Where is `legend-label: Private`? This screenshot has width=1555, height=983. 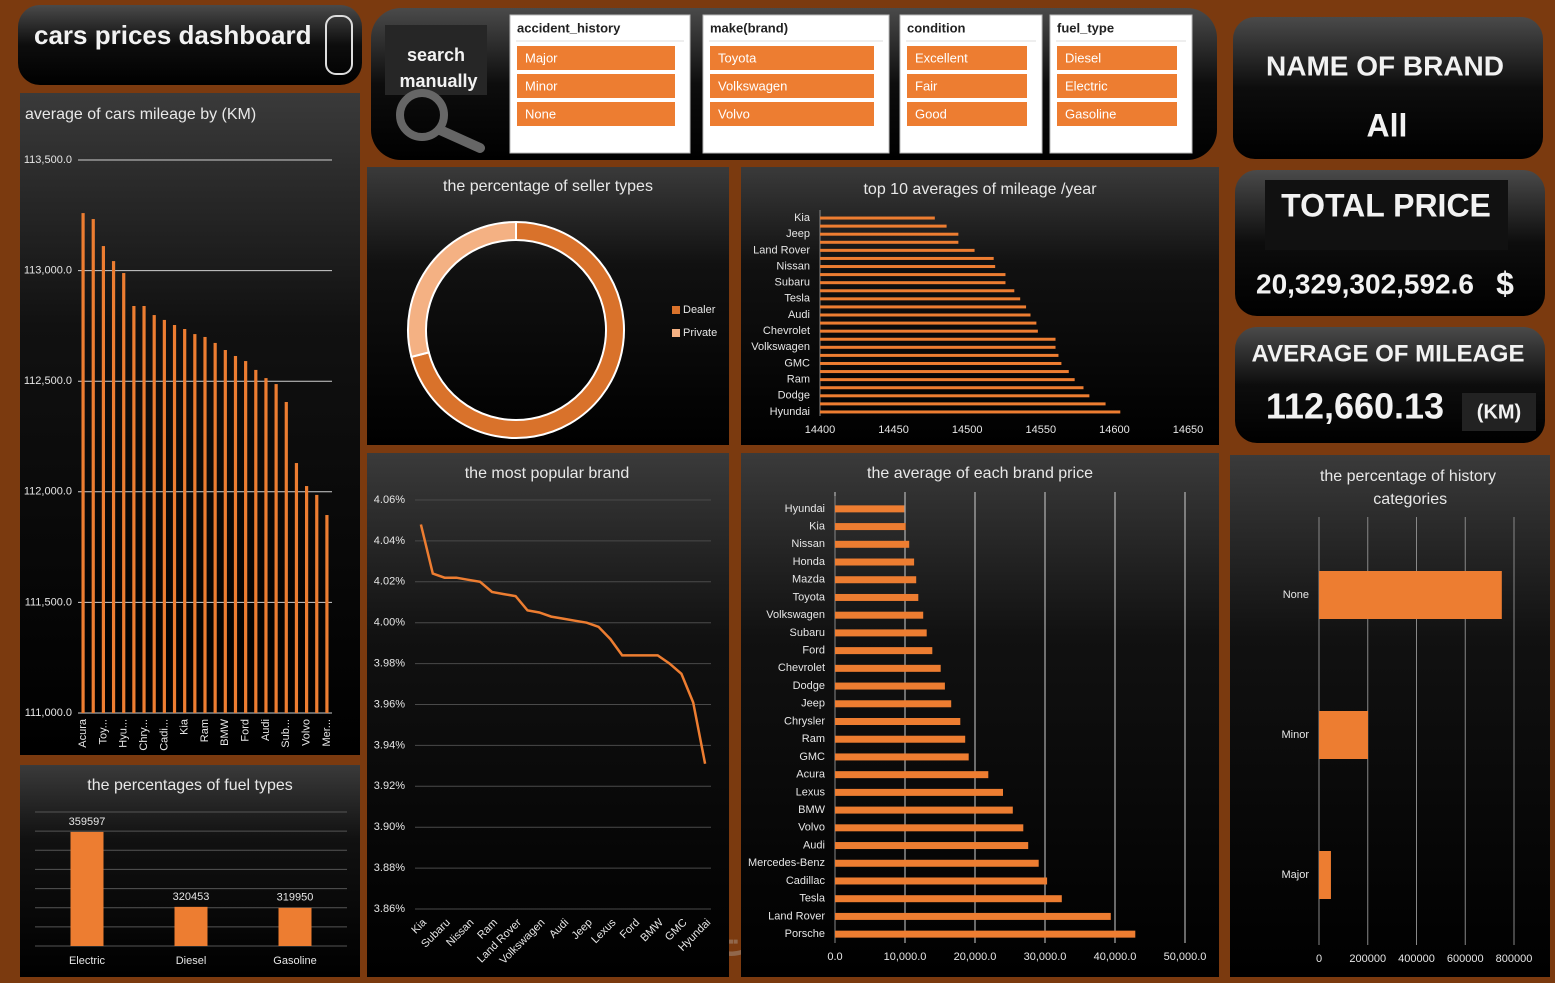
legend-label: Private is located at coordinates (700, 333).